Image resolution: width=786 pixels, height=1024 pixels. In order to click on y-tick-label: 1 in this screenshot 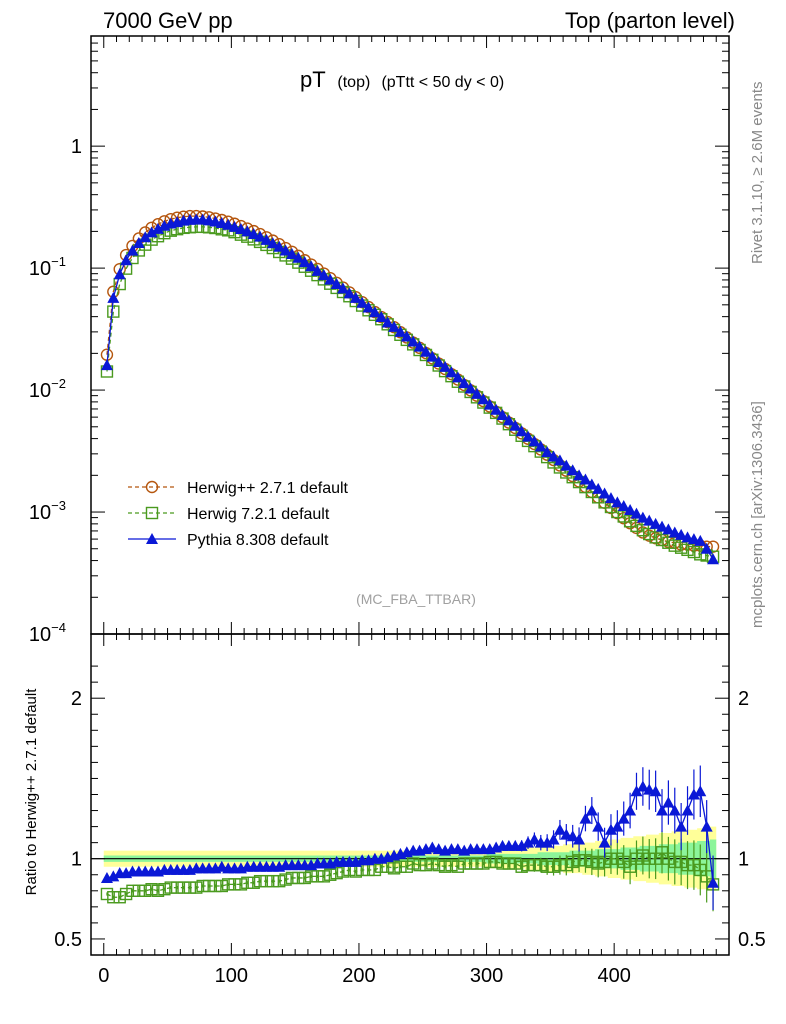, I will do `click(76, 147)`.